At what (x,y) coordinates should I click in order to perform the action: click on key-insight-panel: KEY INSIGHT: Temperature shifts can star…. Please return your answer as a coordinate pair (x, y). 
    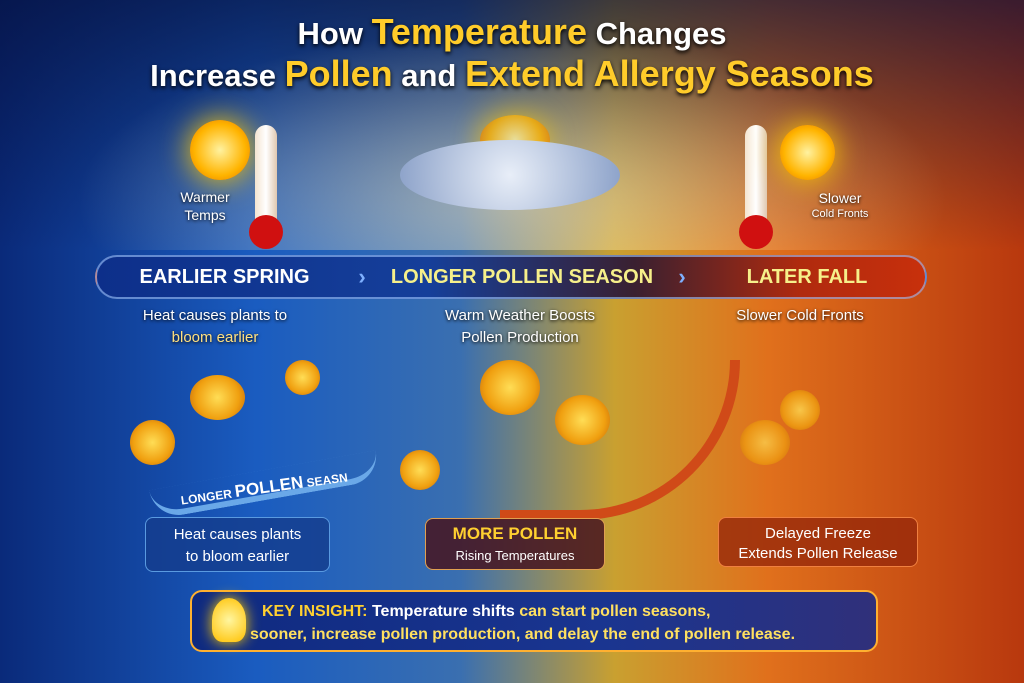
    Looking at the image, I should click on (534, 621).